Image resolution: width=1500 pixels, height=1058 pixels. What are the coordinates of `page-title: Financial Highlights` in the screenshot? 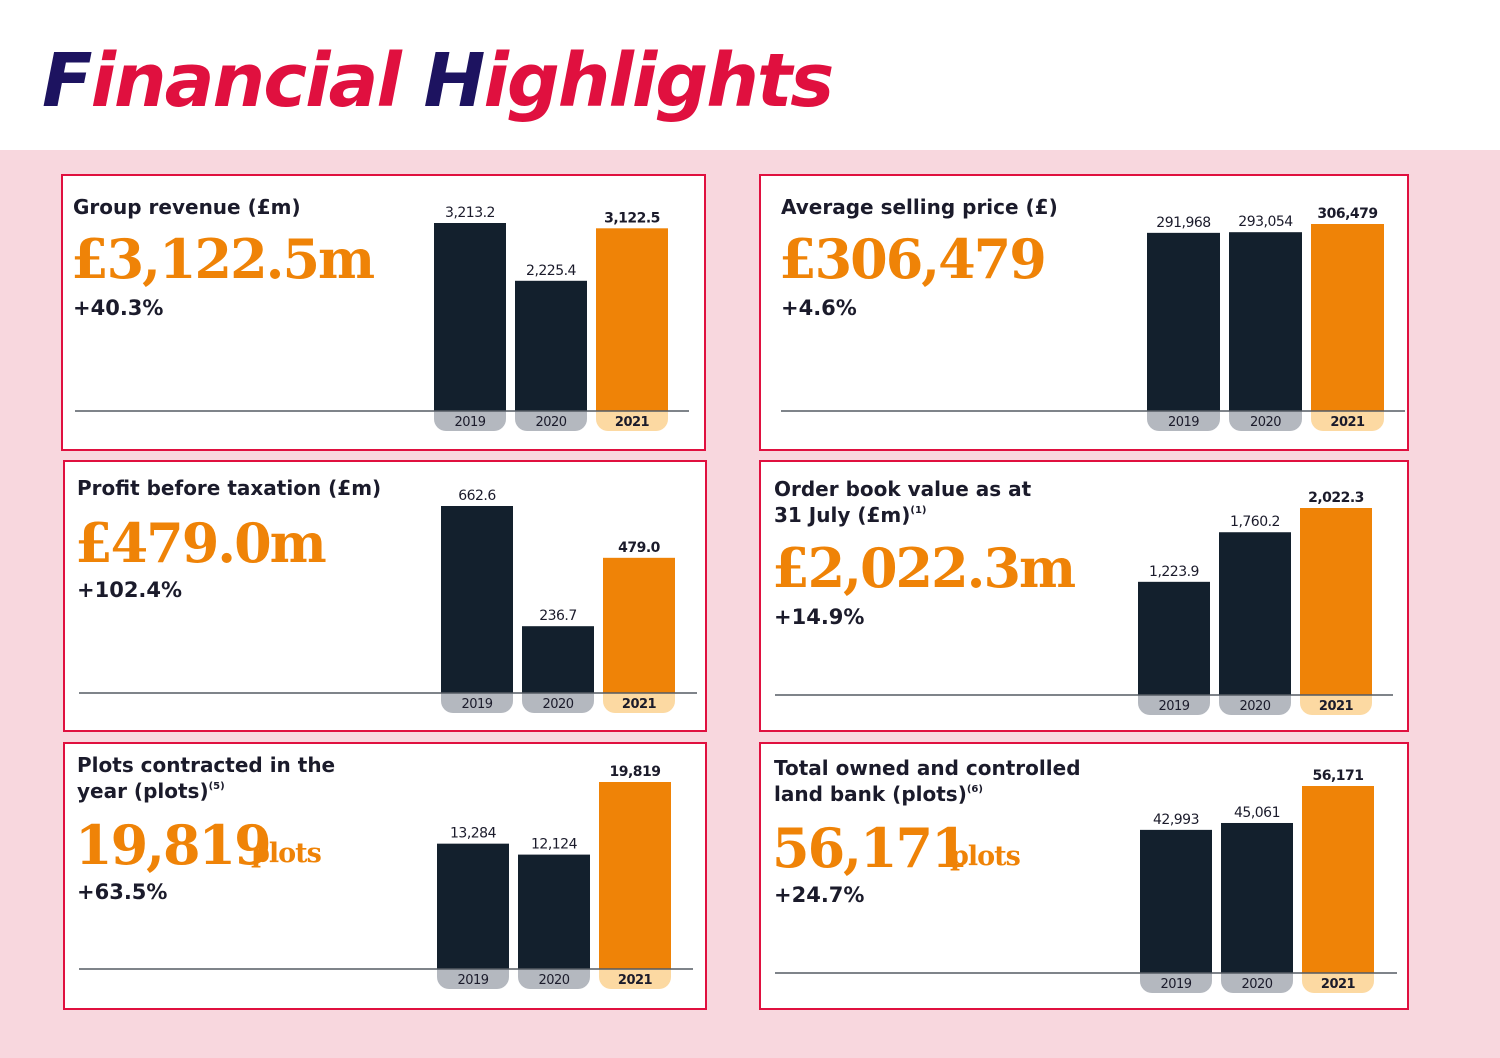 It's located at (438, 81).